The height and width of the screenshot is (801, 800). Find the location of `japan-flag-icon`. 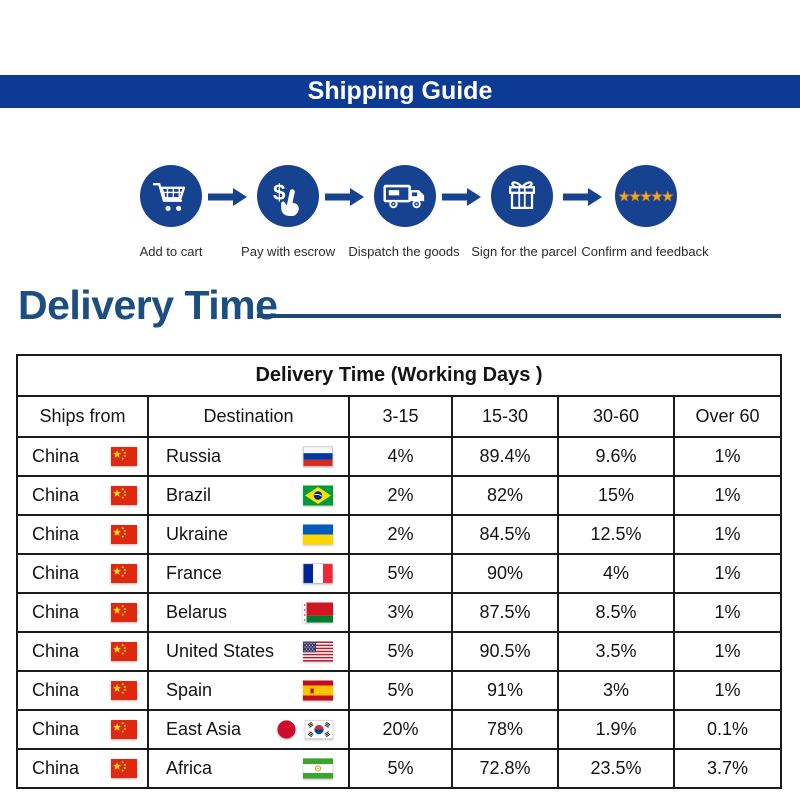

japan-flag-icon is located at coordinates (286, 729).